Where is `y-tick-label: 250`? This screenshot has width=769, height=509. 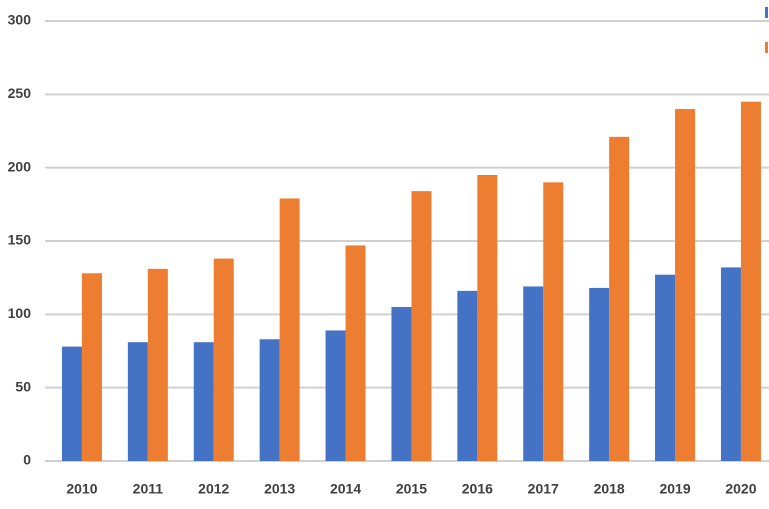
y-tick-label: 250 is located at coordinates (20, 93).